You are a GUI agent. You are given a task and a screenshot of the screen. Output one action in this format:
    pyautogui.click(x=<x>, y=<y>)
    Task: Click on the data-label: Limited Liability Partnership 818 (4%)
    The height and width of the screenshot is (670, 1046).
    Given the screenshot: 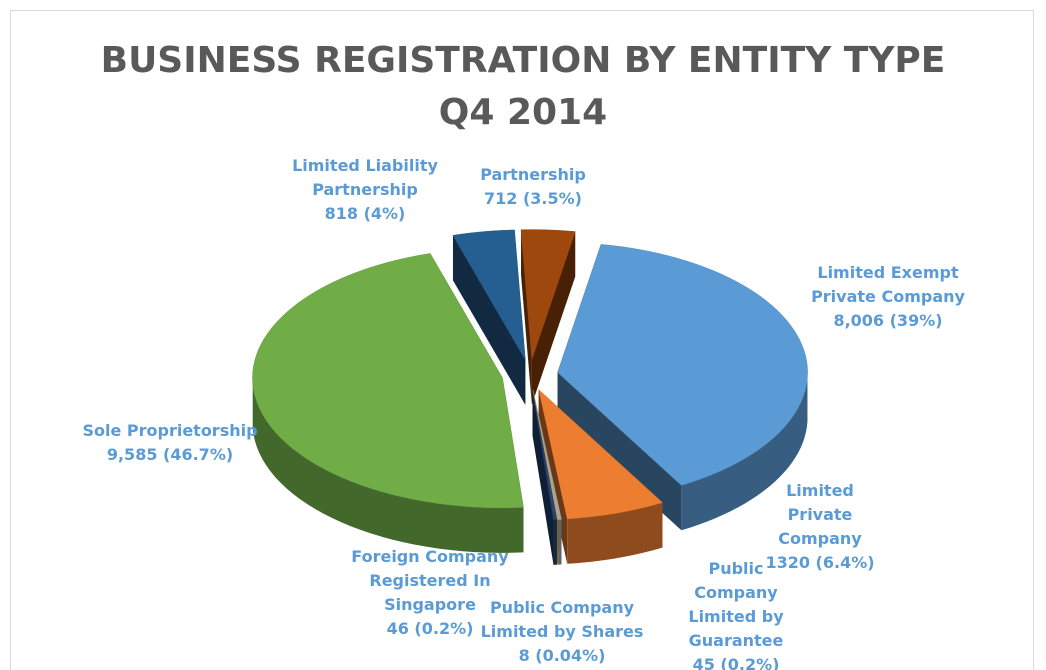 What is the action you would take?
    pyautogui.click(x=365, y=190)
    